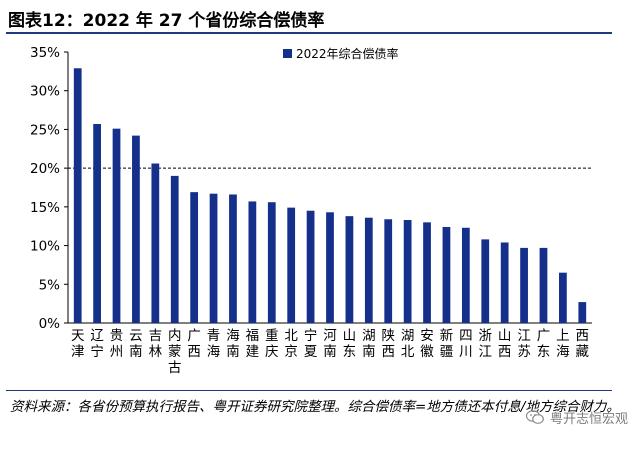  I want to click on x-tick-label: 浙江, so click(486, 344).